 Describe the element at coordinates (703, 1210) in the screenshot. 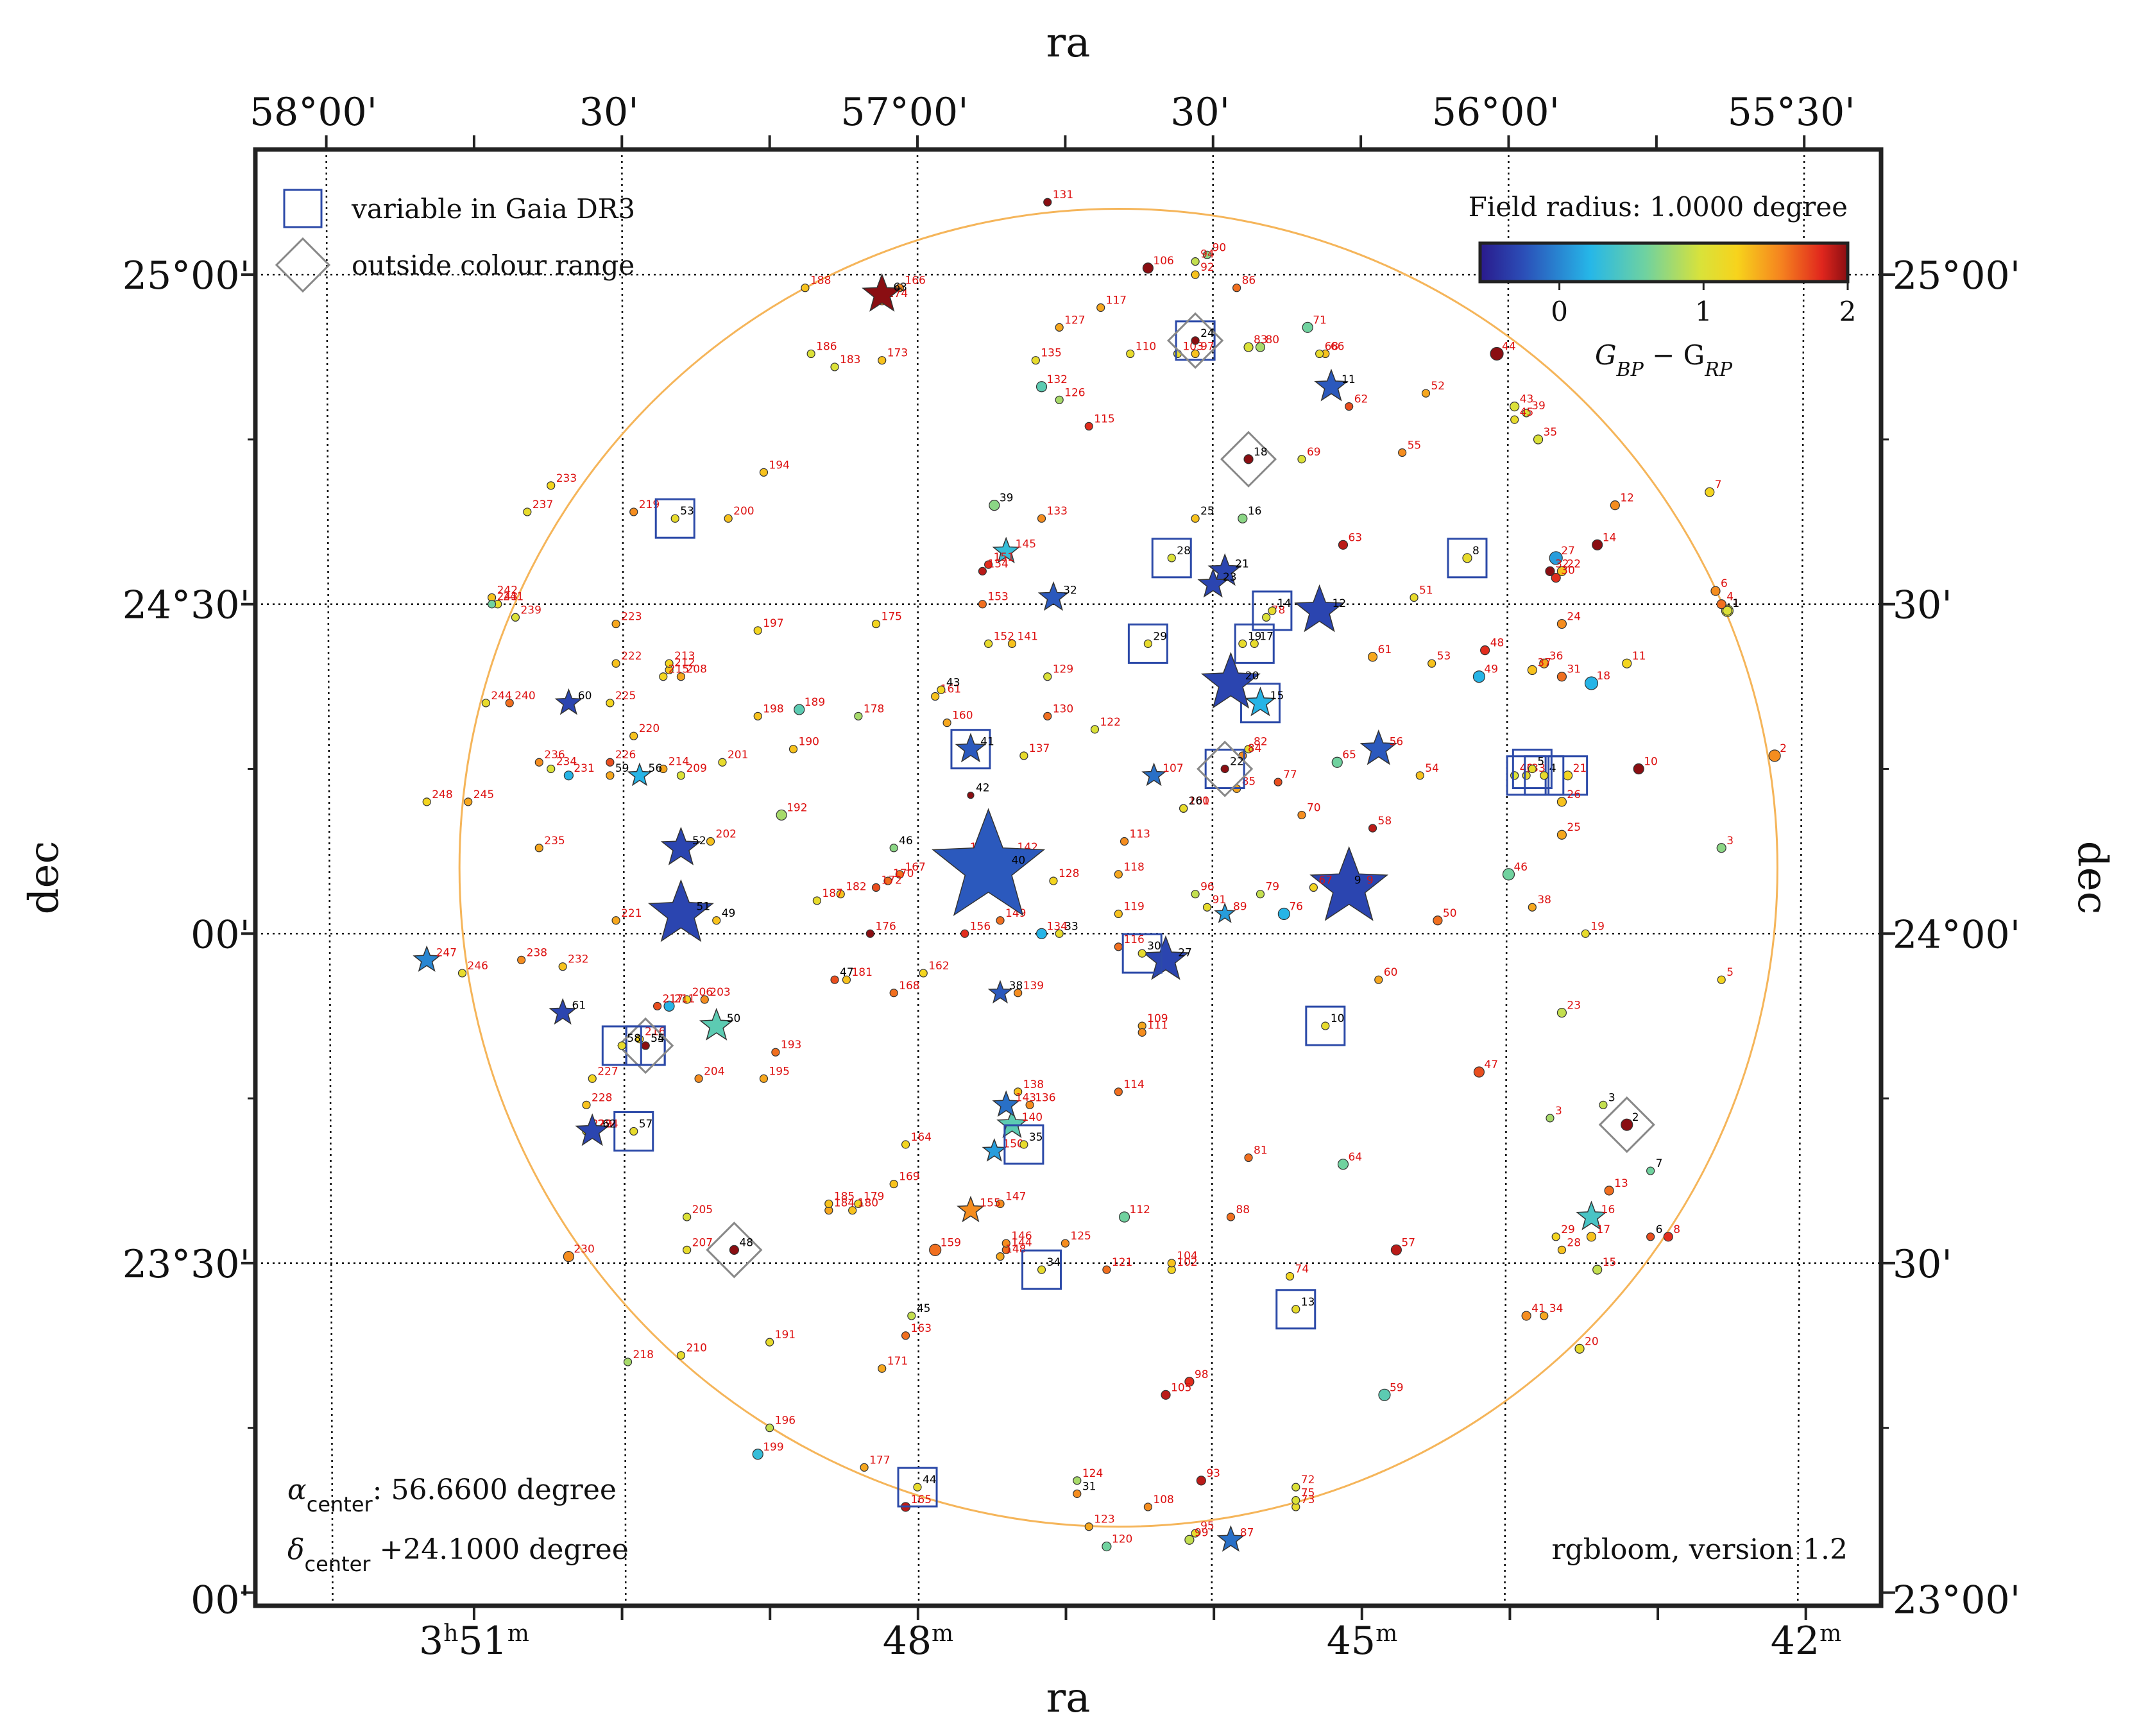

I see `star-label: 205` at that location.